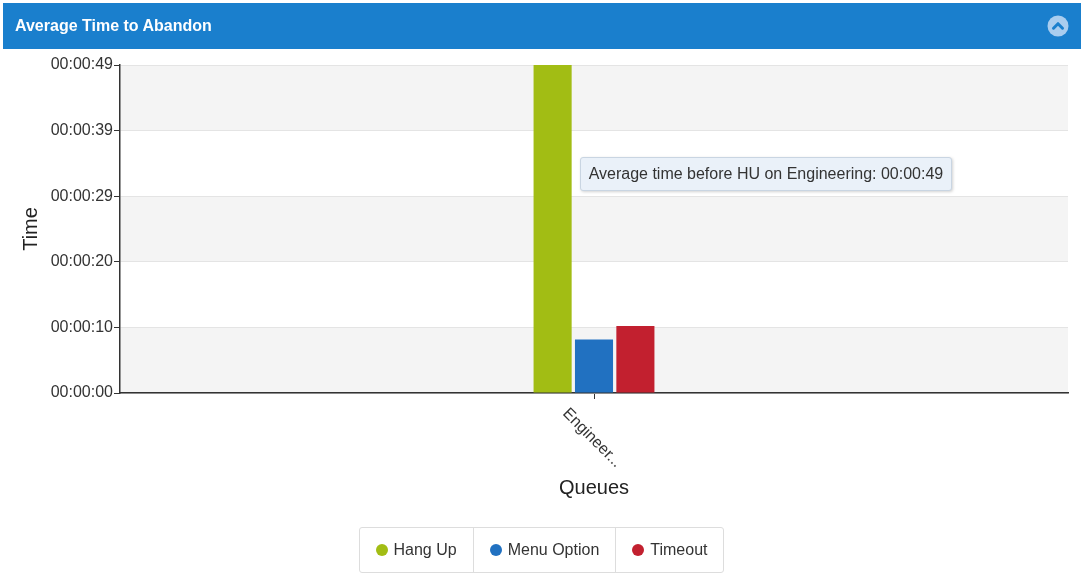  Describe the element at coordinates (553, 550) in the screenshot. I see `legend-label: Menu Option` at that location.